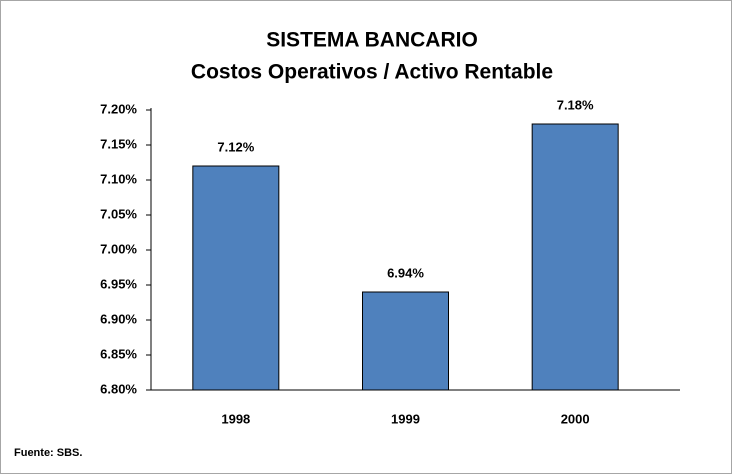  I want to click on source-note: Fuente: SBS., so click(48, 453).